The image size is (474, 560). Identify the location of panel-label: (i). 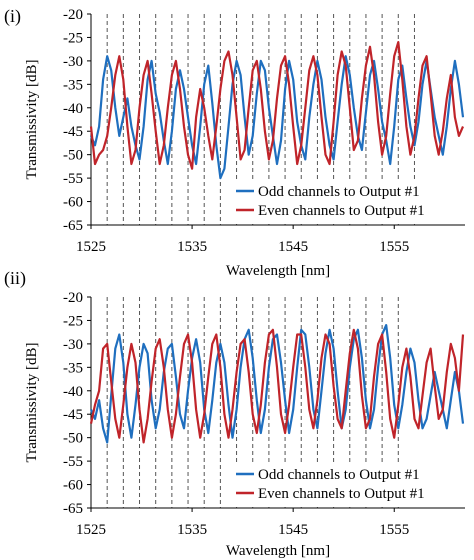
(12, 16).